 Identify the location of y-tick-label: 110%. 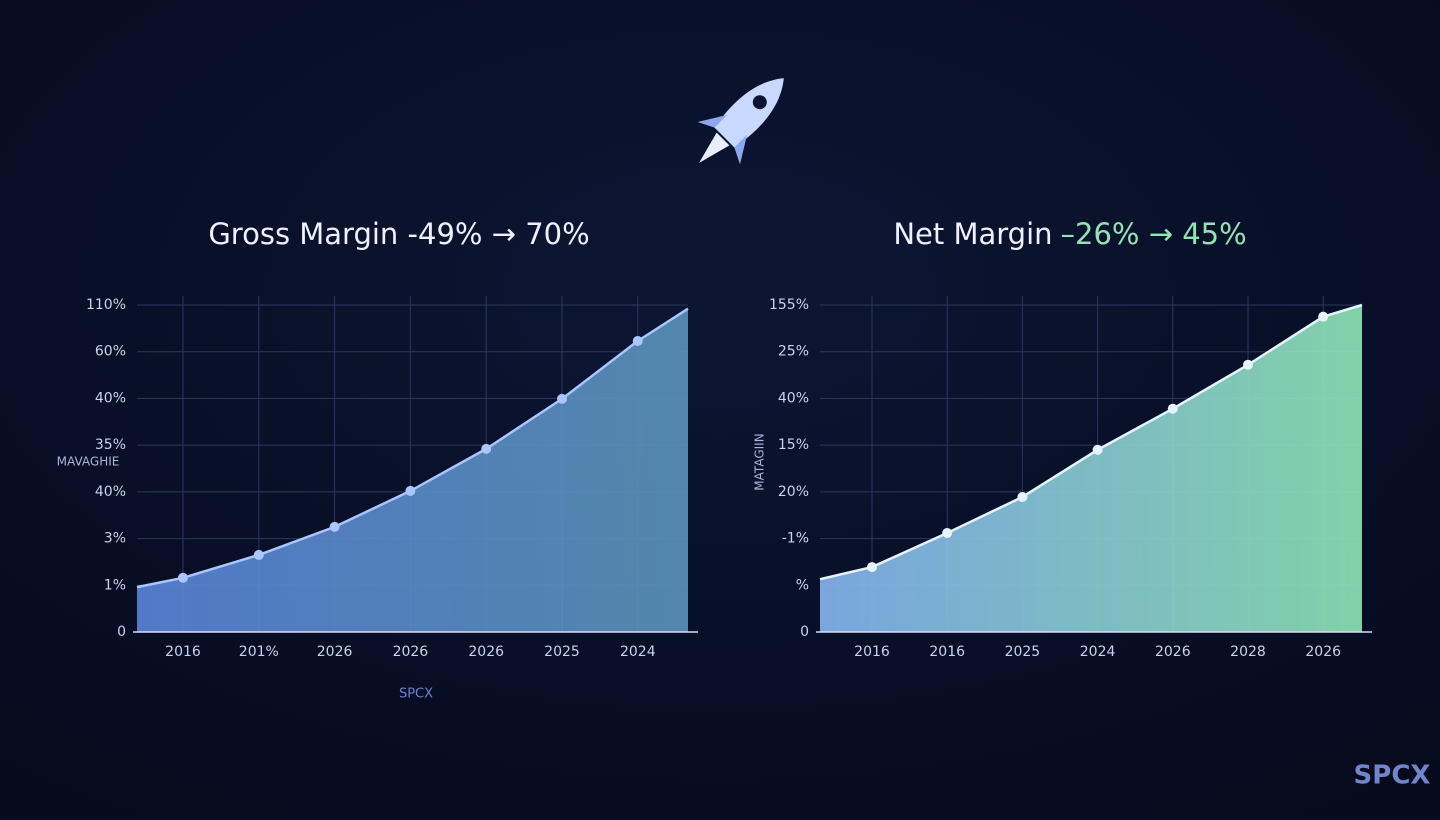
(106, 305).